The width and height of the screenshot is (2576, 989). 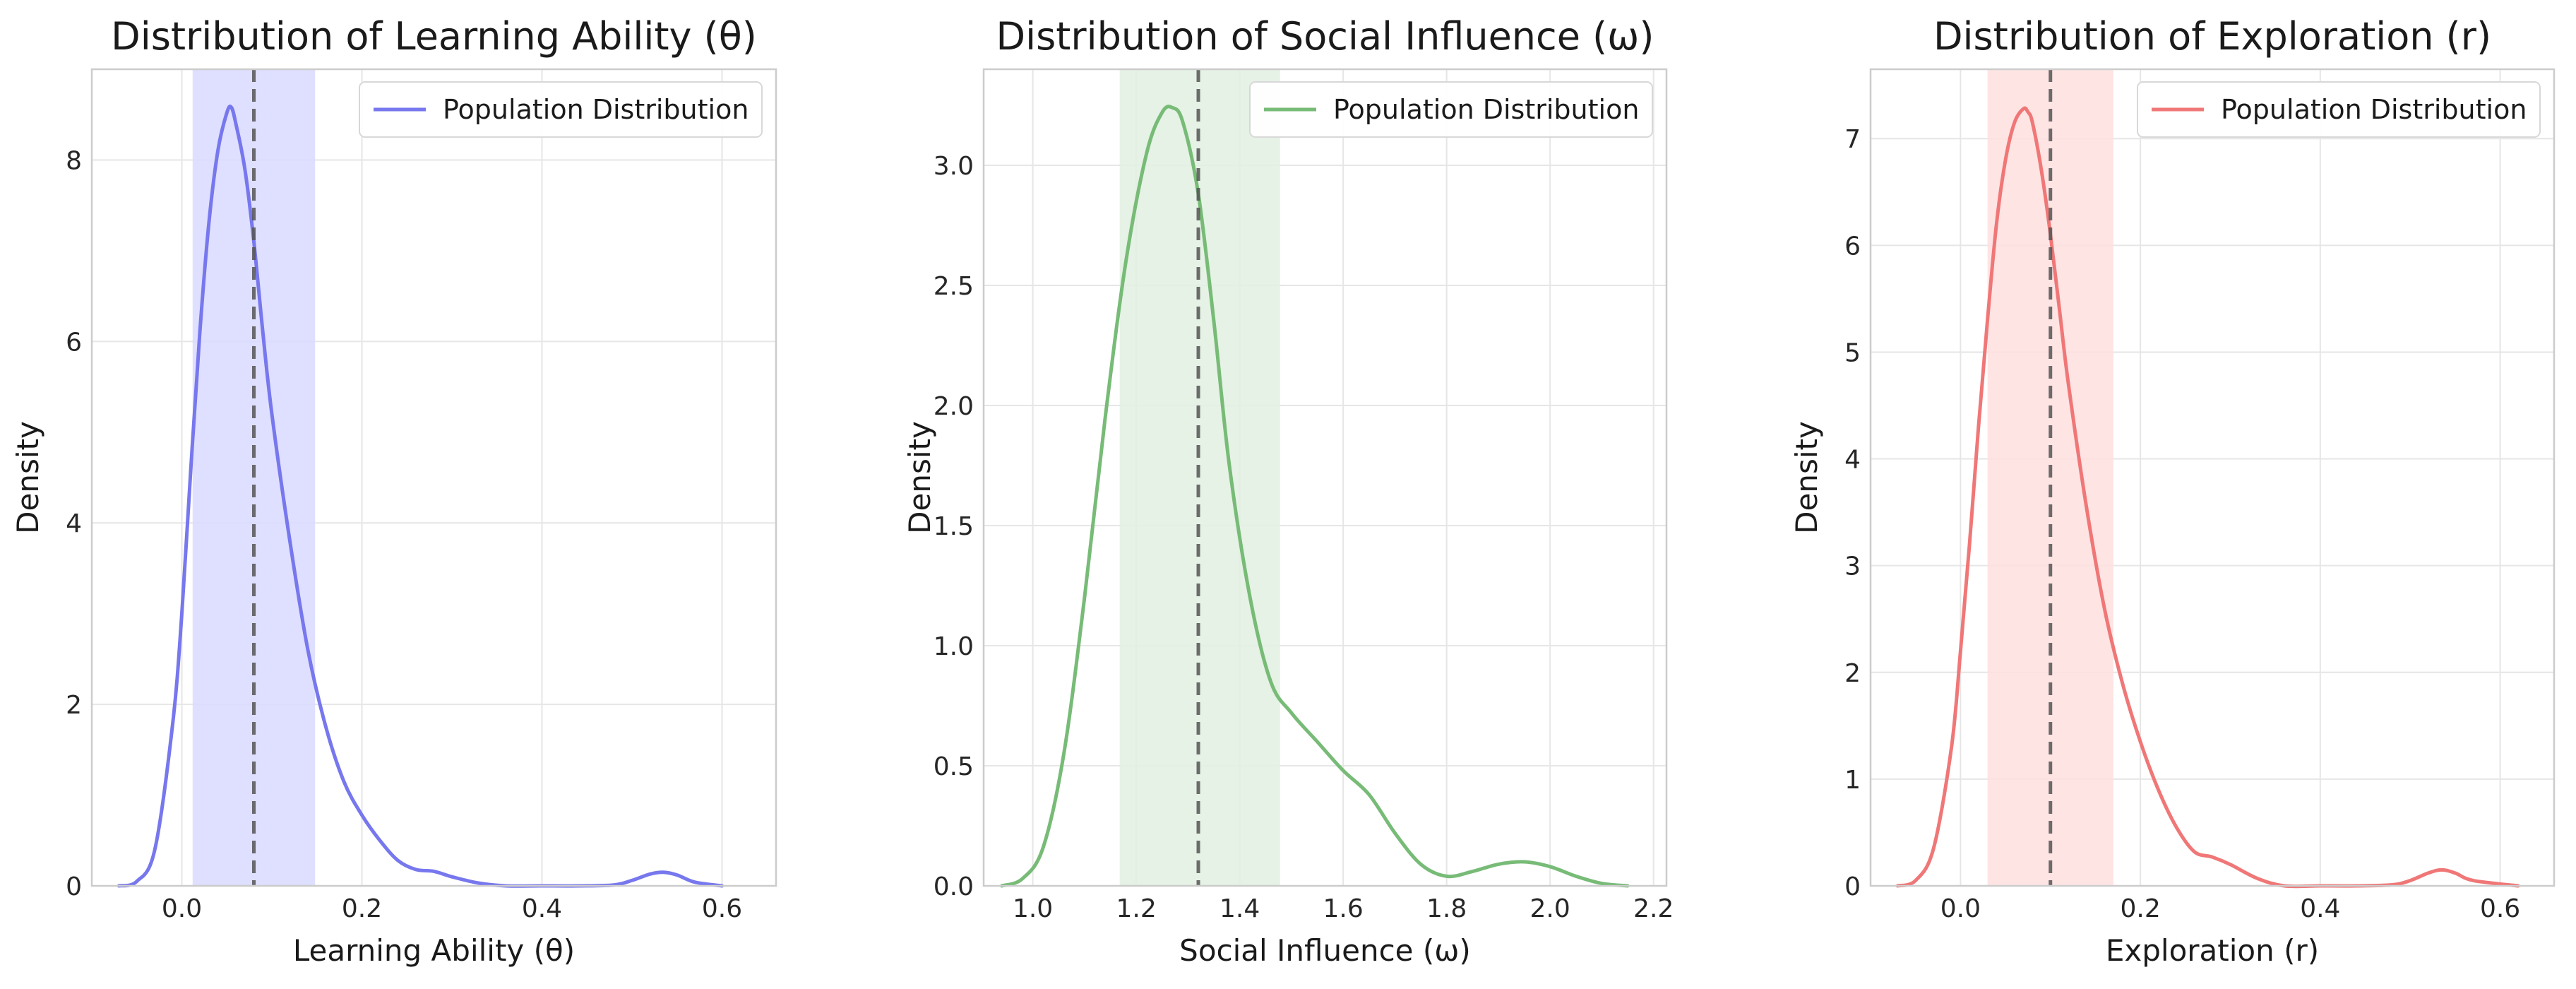 What do you see at coordinates (1240, 908) in the screenshot?
I see `x-tick-label: 1.4` at bounding box center [1240, 908].